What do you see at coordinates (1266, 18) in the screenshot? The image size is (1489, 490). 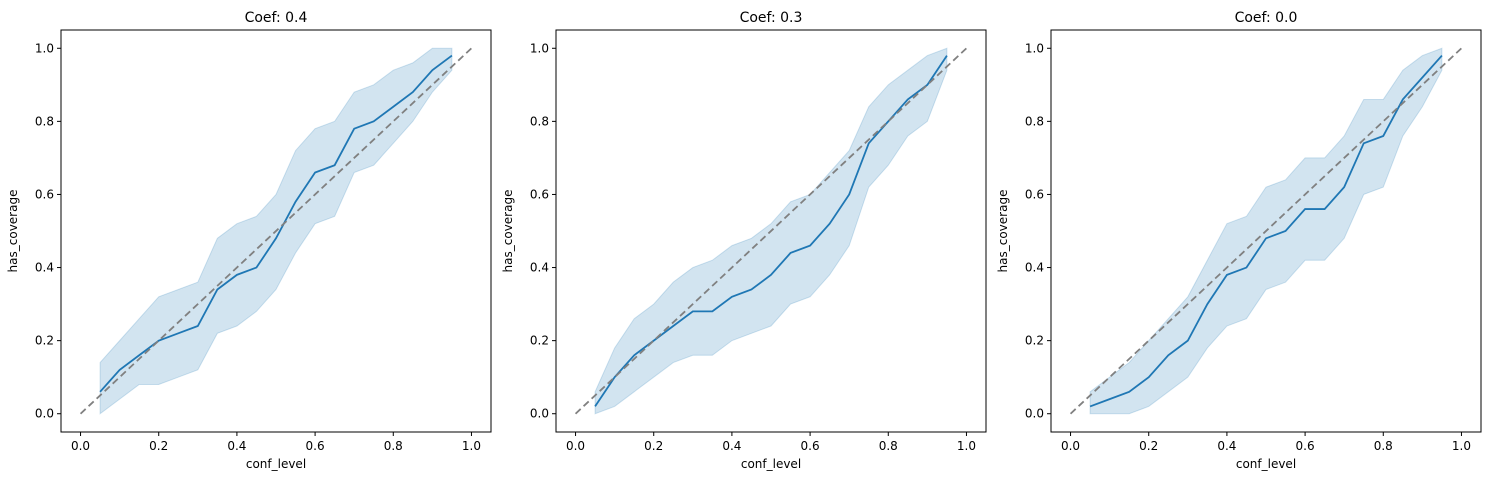 I see `chart-title: Coef: 0.0` at bounding box center [1266, 18].